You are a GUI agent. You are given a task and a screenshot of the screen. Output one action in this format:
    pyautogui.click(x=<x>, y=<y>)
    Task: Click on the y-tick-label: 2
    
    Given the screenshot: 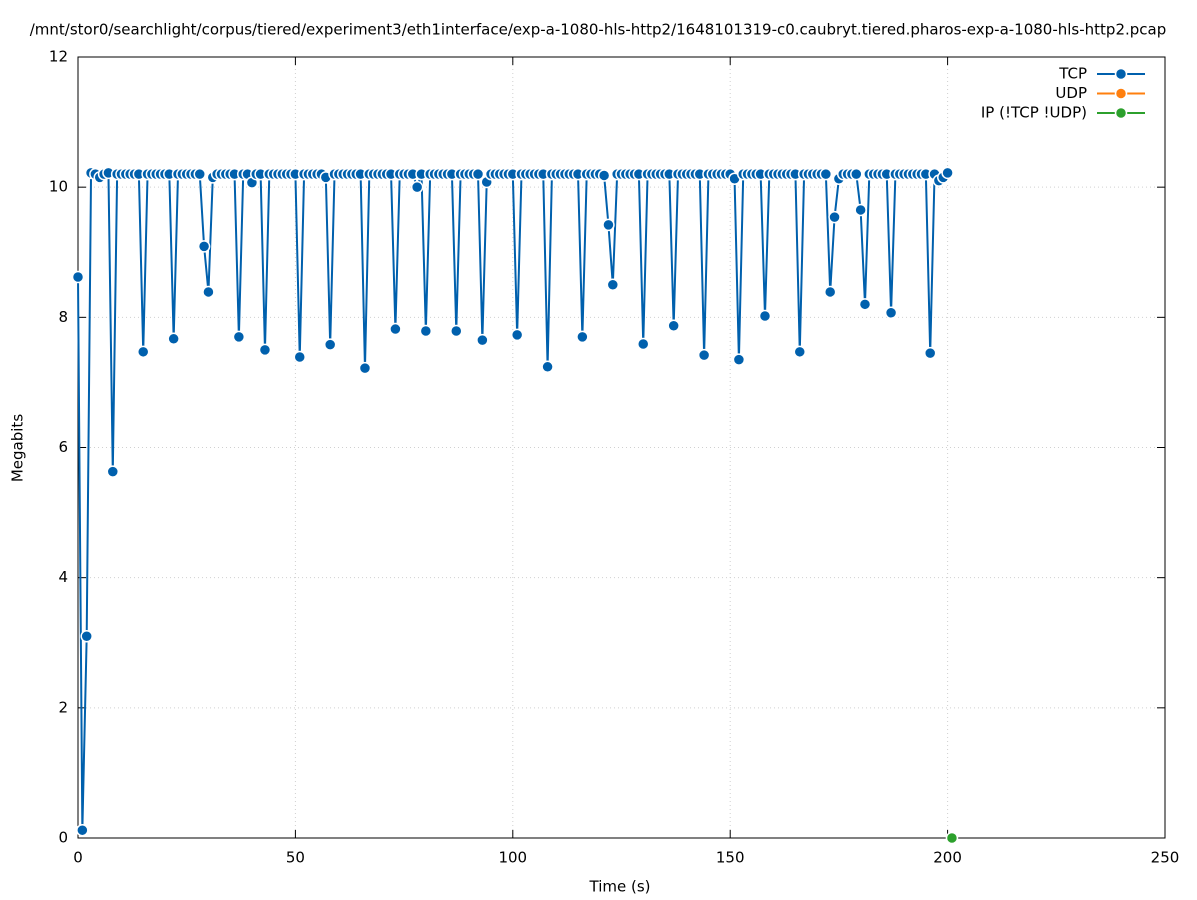 What is the action you would take?
    pyautogui.click(x=63, y=707)
    